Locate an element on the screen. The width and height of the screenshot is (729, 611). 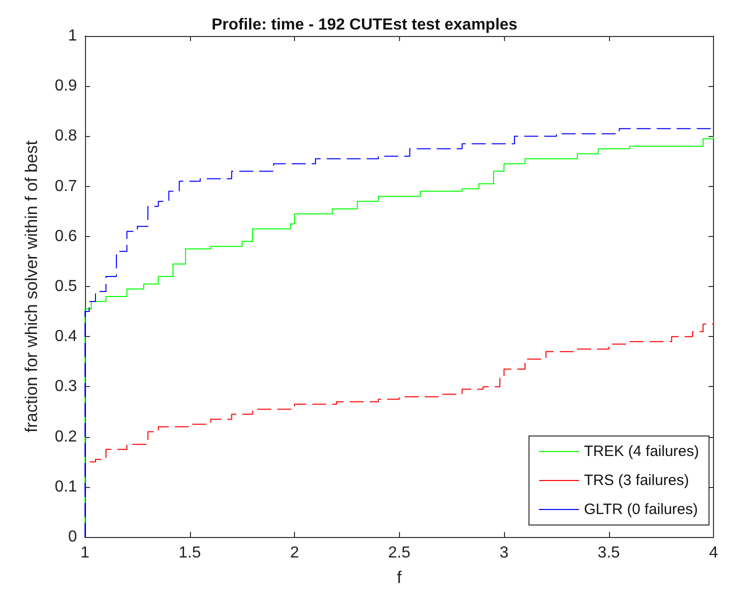
legend-label: GLTR (0 failures) is located at coordinates (641, 509).